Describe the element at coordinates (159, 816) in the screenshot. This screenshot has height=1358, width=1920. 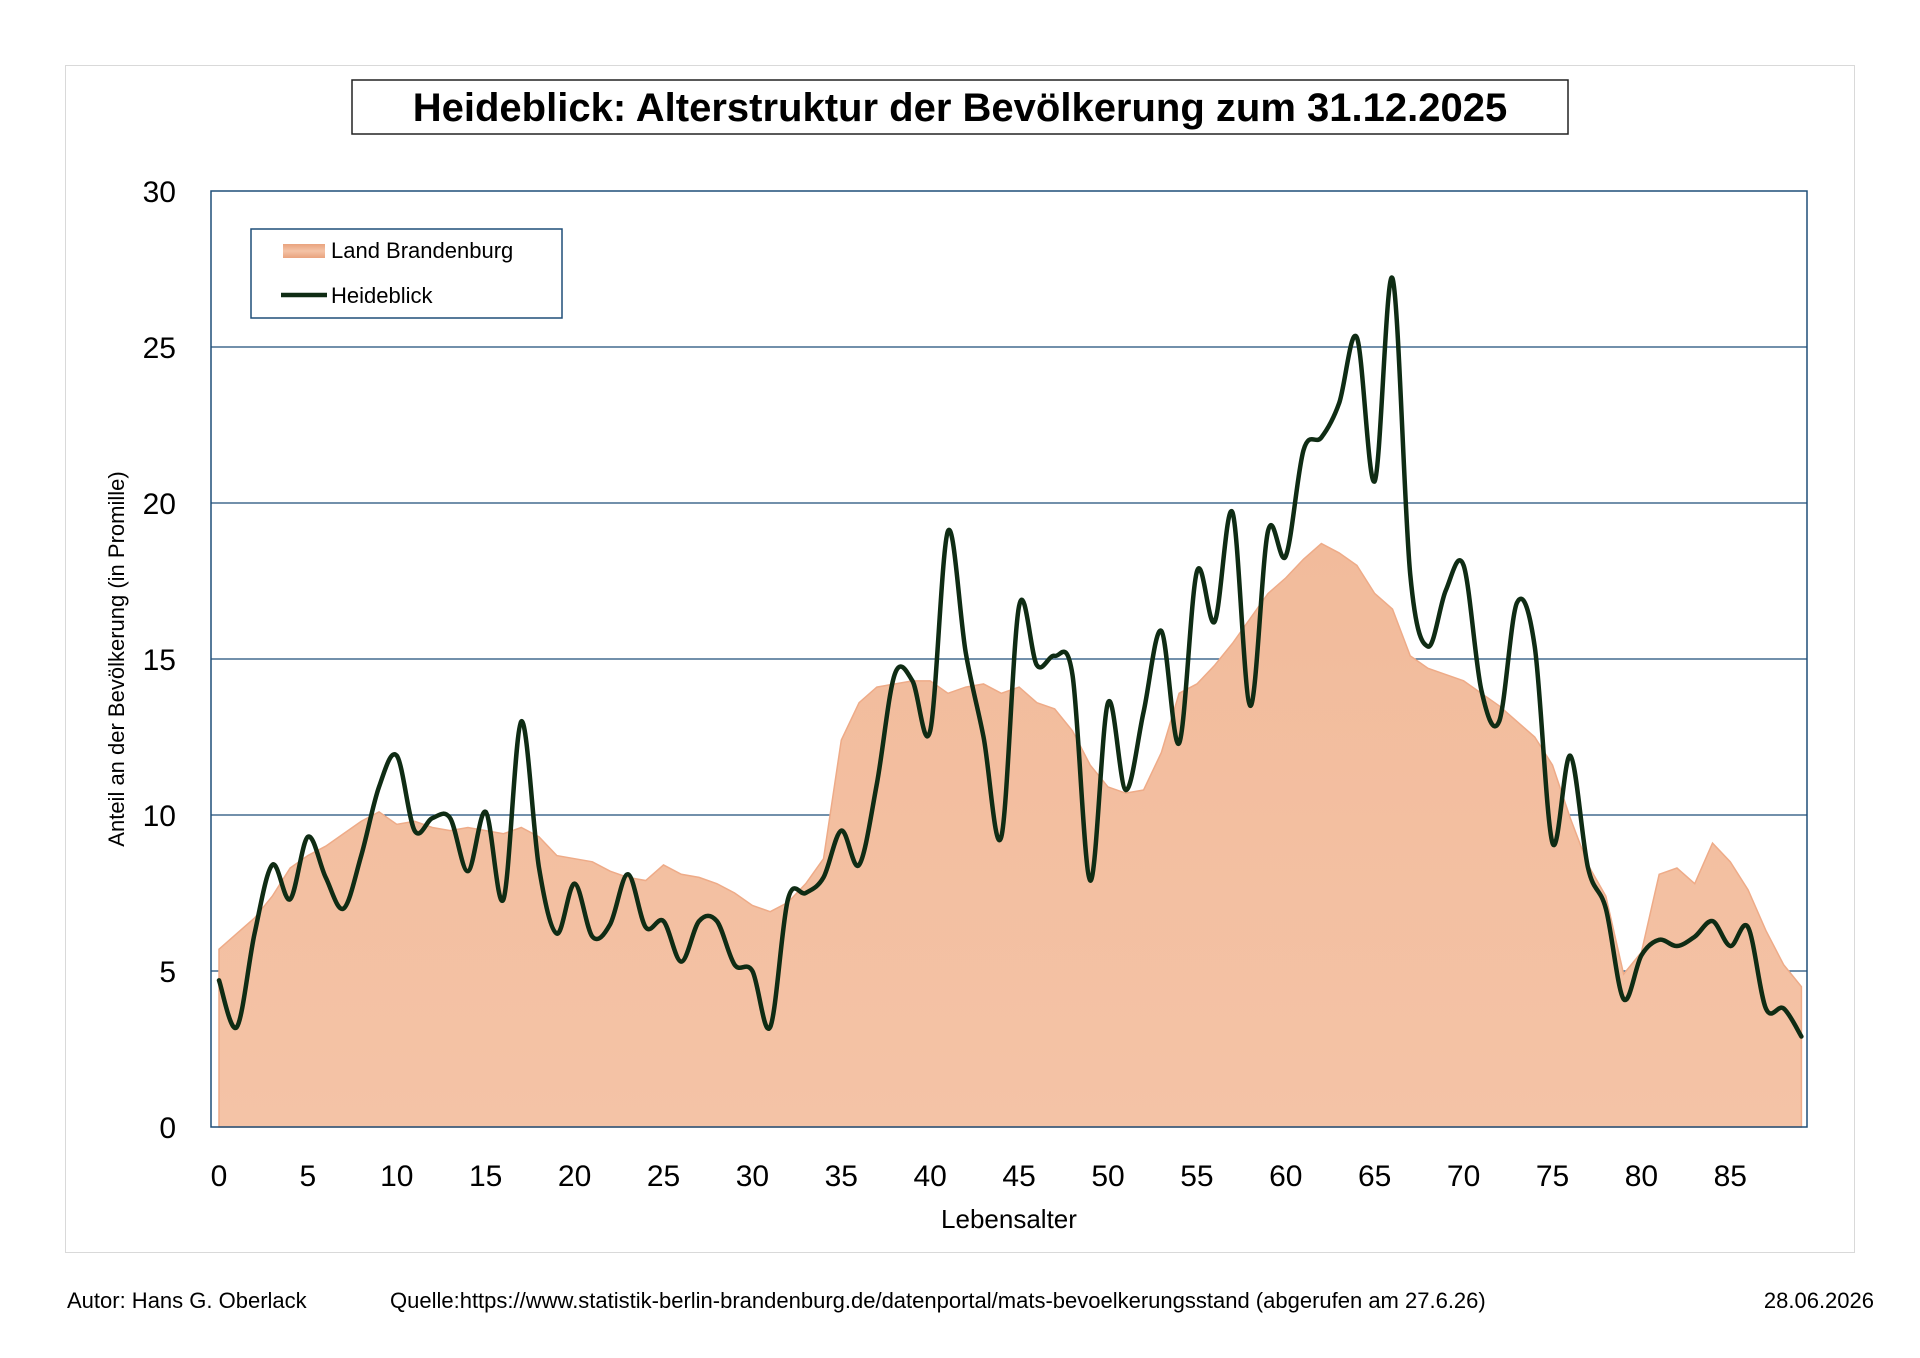
I see `y-tick-label: 10` at that location.